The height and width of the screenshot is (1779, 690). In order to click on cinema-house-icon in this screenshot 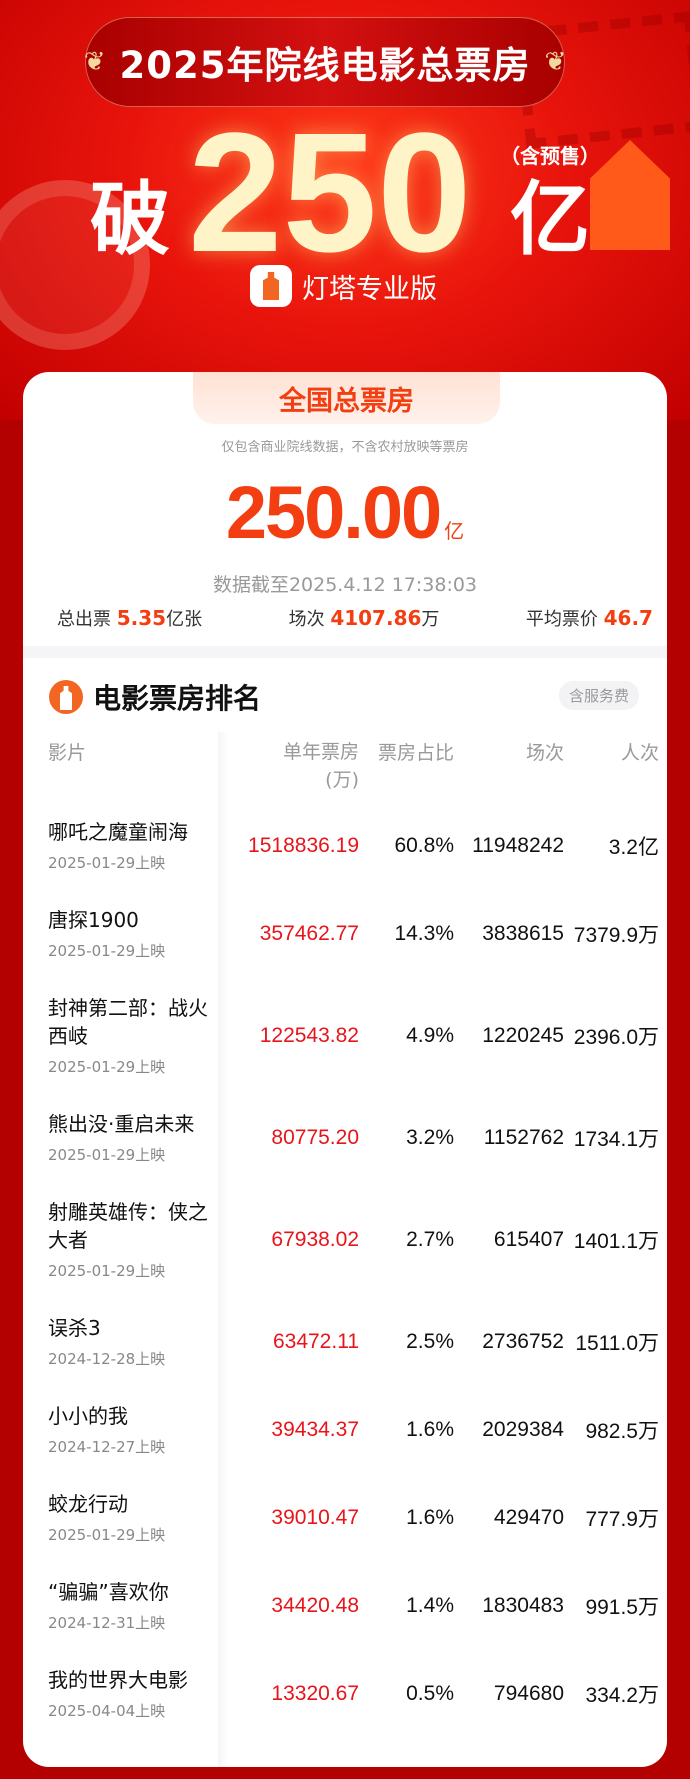, I will do `click(630, 195)`.